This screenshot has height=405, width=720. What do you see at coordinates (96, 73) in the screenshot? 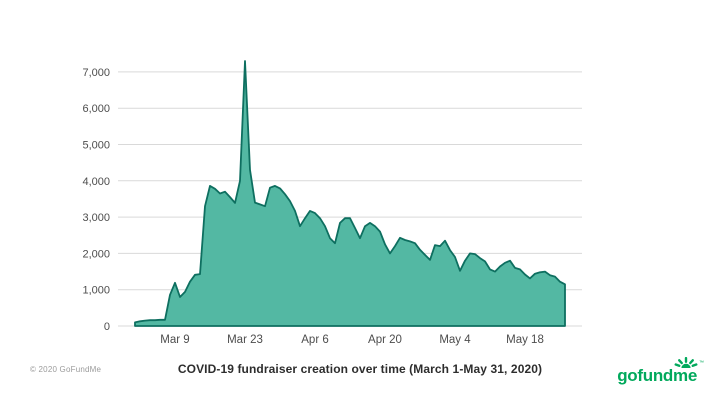
I see `y-axis-label: 7,000` at bounding box center [96, 73].